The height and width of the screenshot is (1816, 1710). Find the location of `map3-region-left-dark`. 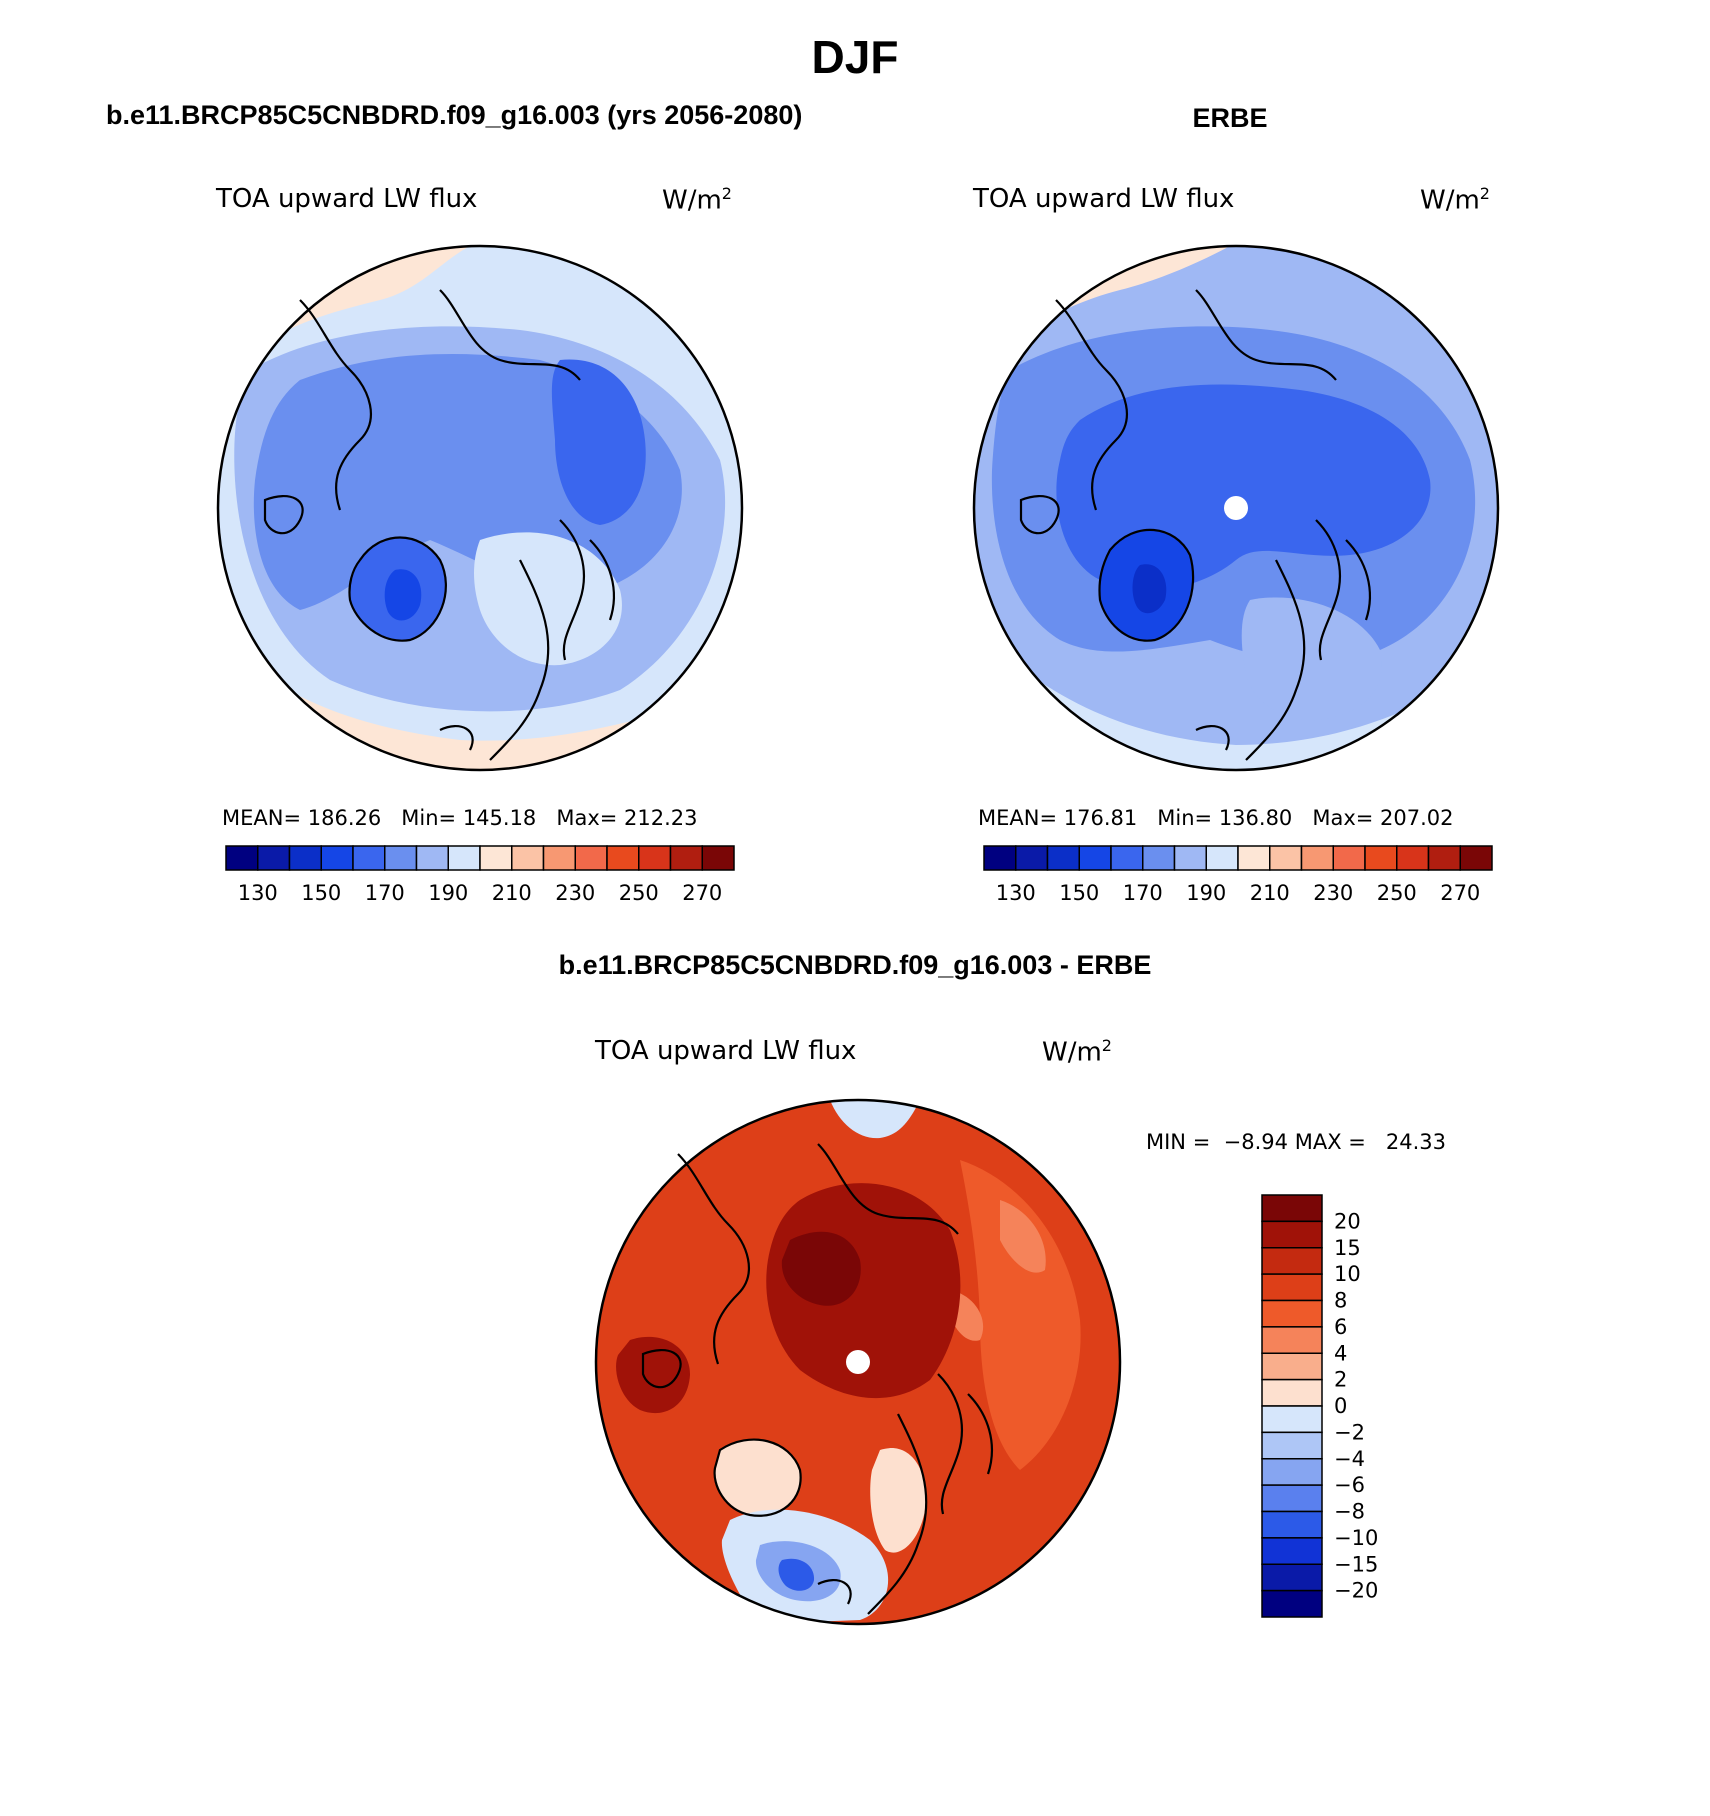

map3-region-left-dark is located at coordinates (653, 1375).